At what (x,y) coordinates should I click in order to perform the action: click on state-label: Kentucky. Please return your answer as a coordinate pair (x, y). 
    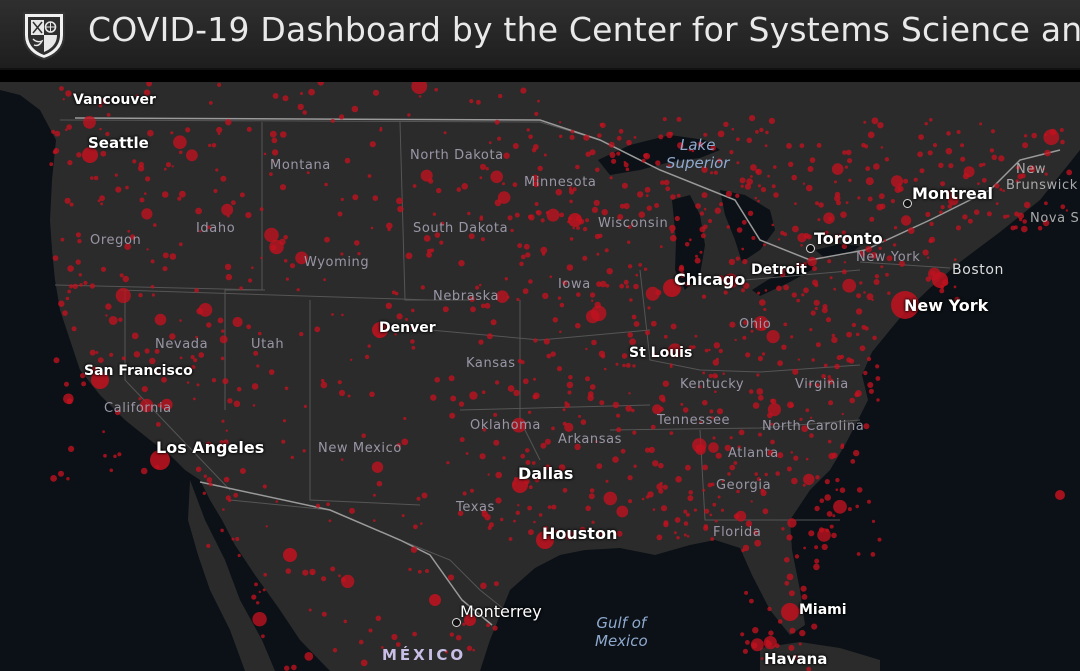
    Looking at the image, I should click on (712, 384).